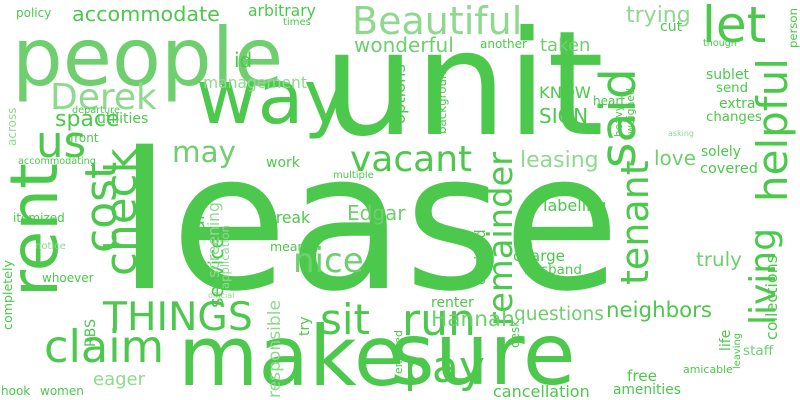  Describe the element at coordinates (62, 391) in the screenshot. I see `cloud-word-women: women` at that location.